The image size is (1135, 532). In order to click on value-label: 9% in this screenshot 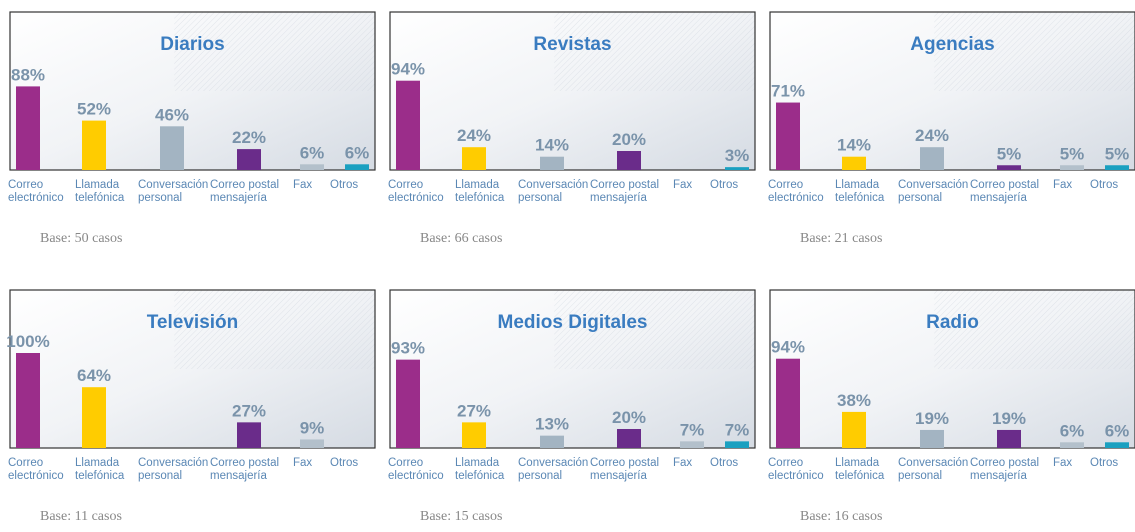, I will do `click(312, 427)`.